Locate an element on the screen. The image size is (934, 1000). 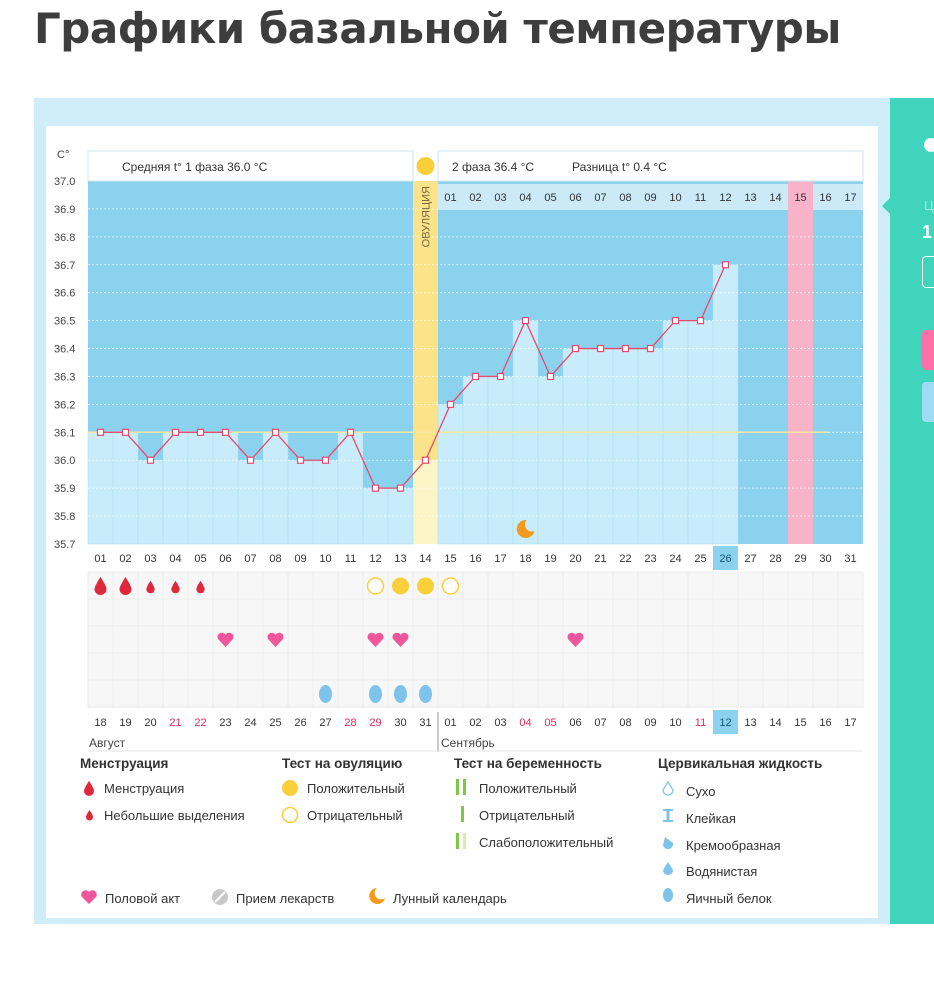
y-tick-label: 36.9 is located at coordinates (64, 210).